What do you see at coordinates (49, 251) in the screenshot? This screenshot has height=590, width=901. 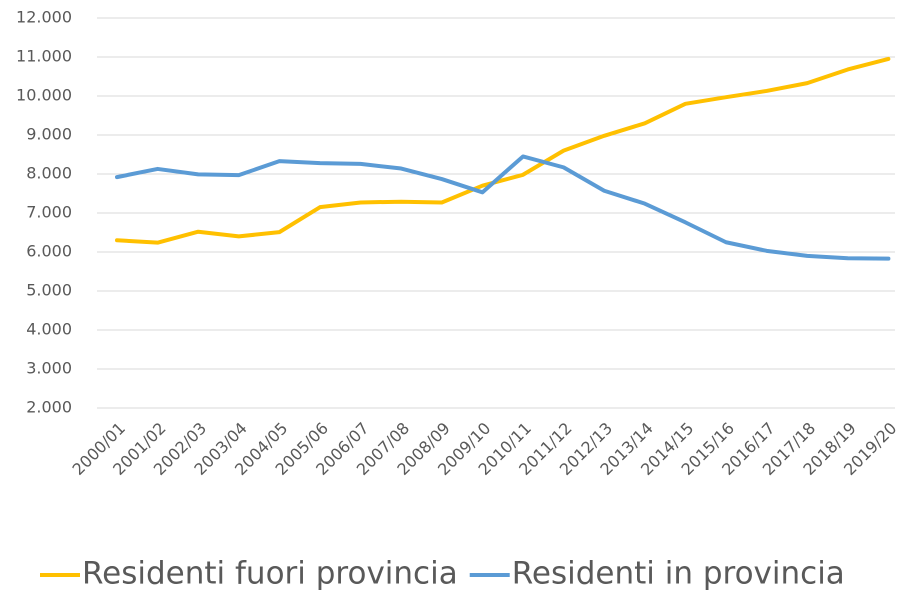 I see `y-tick-label: 6.000` at bounding box center [49, 251].